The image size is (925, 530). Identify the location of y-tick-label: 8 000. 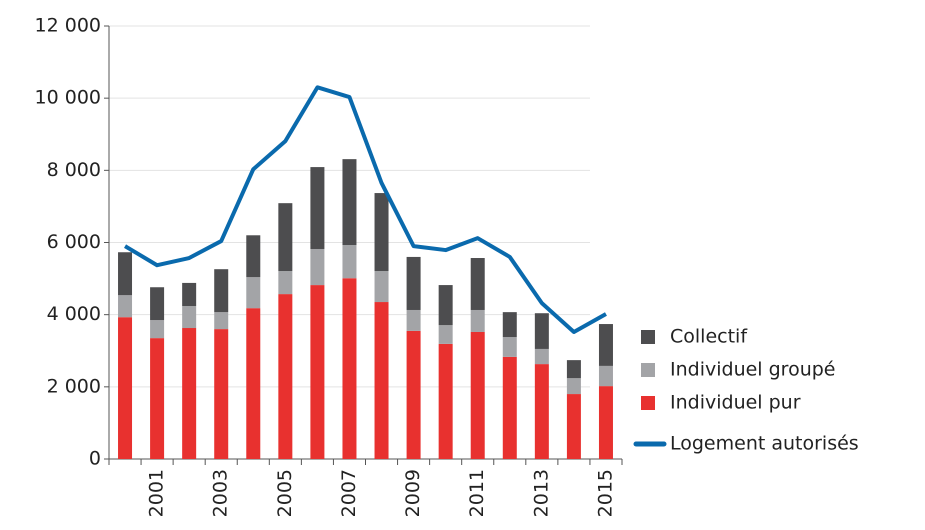
(74, 170).